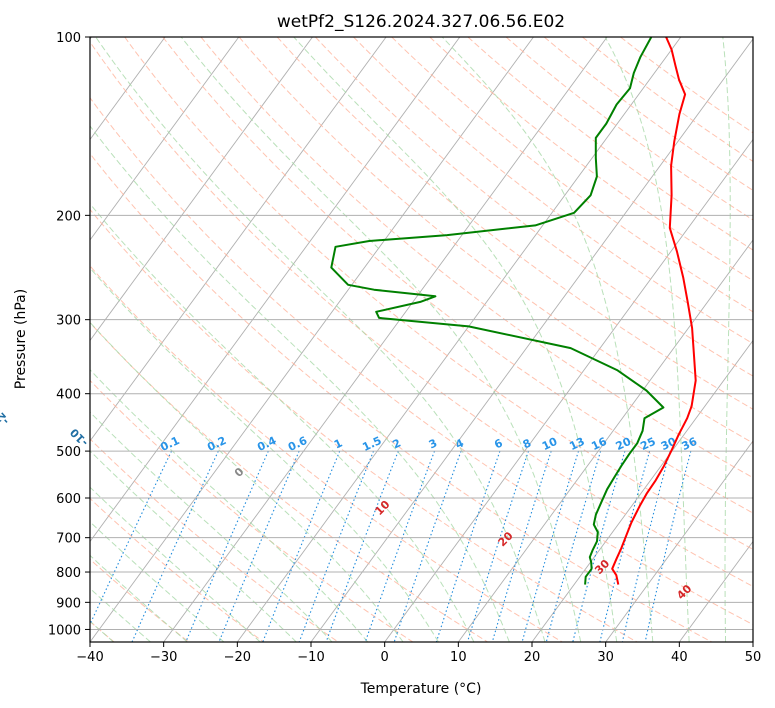 The height and width of the screenshot is (708, 775). What do you see at coordinates (68, 499) in the screenshot?
I see `y-tick-label: 600` at bounding box center [68, 499].